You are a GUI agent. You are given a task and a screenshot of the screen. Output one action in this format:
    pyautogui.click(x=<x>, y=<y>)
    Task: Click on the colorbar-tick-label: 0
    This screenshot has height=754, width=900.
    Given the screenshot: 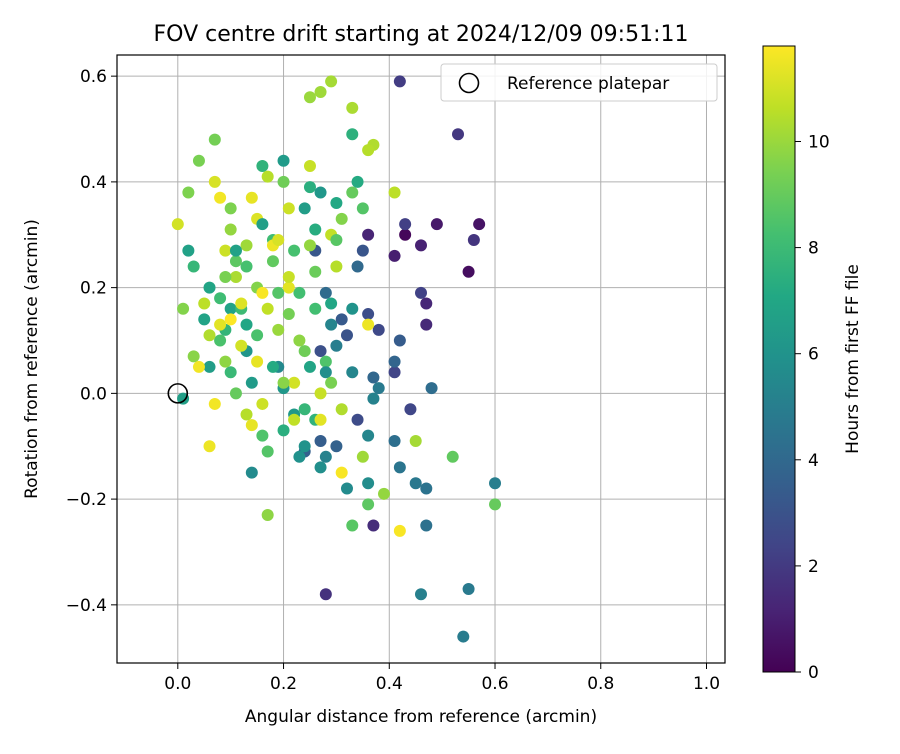 What is the action you would take?
    pyautogui.click(x=813, y=673)
    